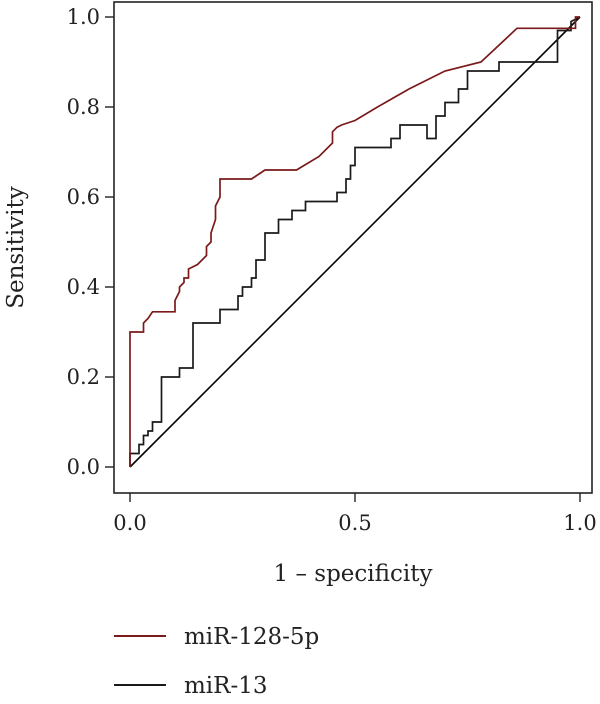  I want to click on y-tick-label: 0.8, so click(83, 107).